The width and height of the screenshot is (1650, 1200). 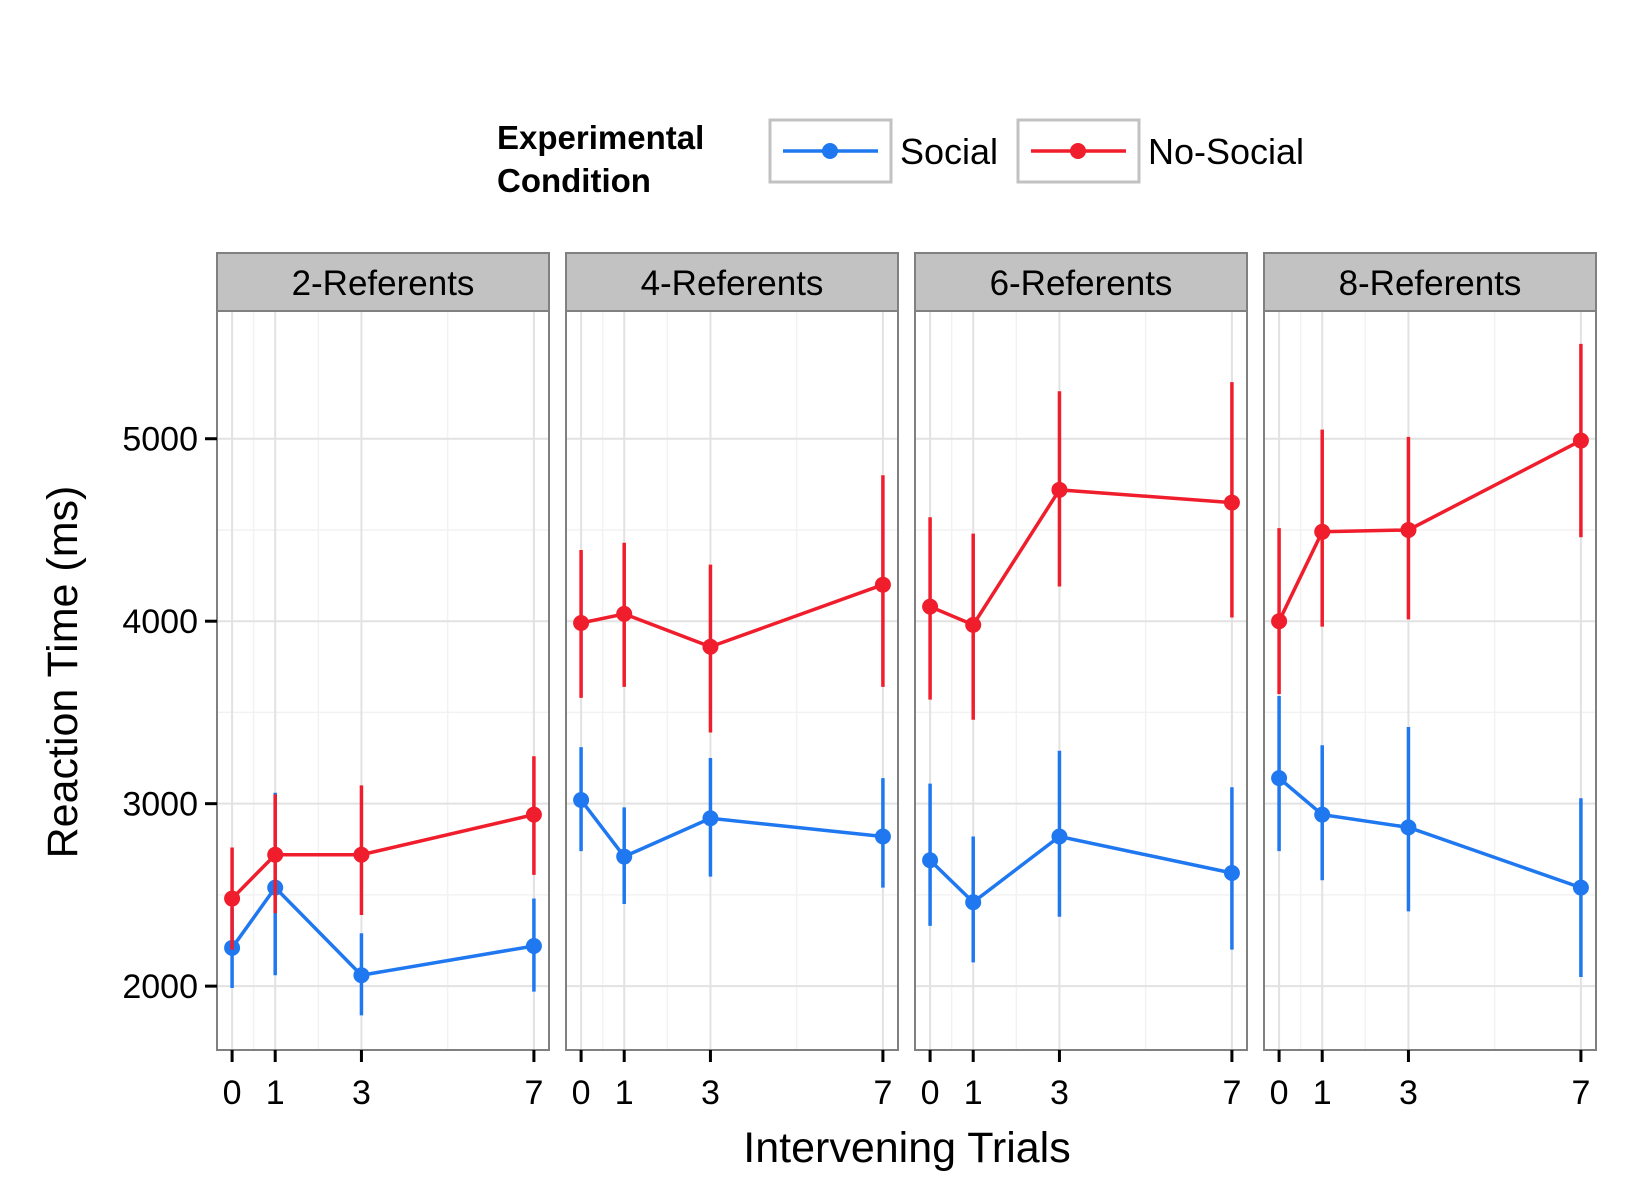 I want to click on y-tick-label: 2000, so click(x=160, y=987).